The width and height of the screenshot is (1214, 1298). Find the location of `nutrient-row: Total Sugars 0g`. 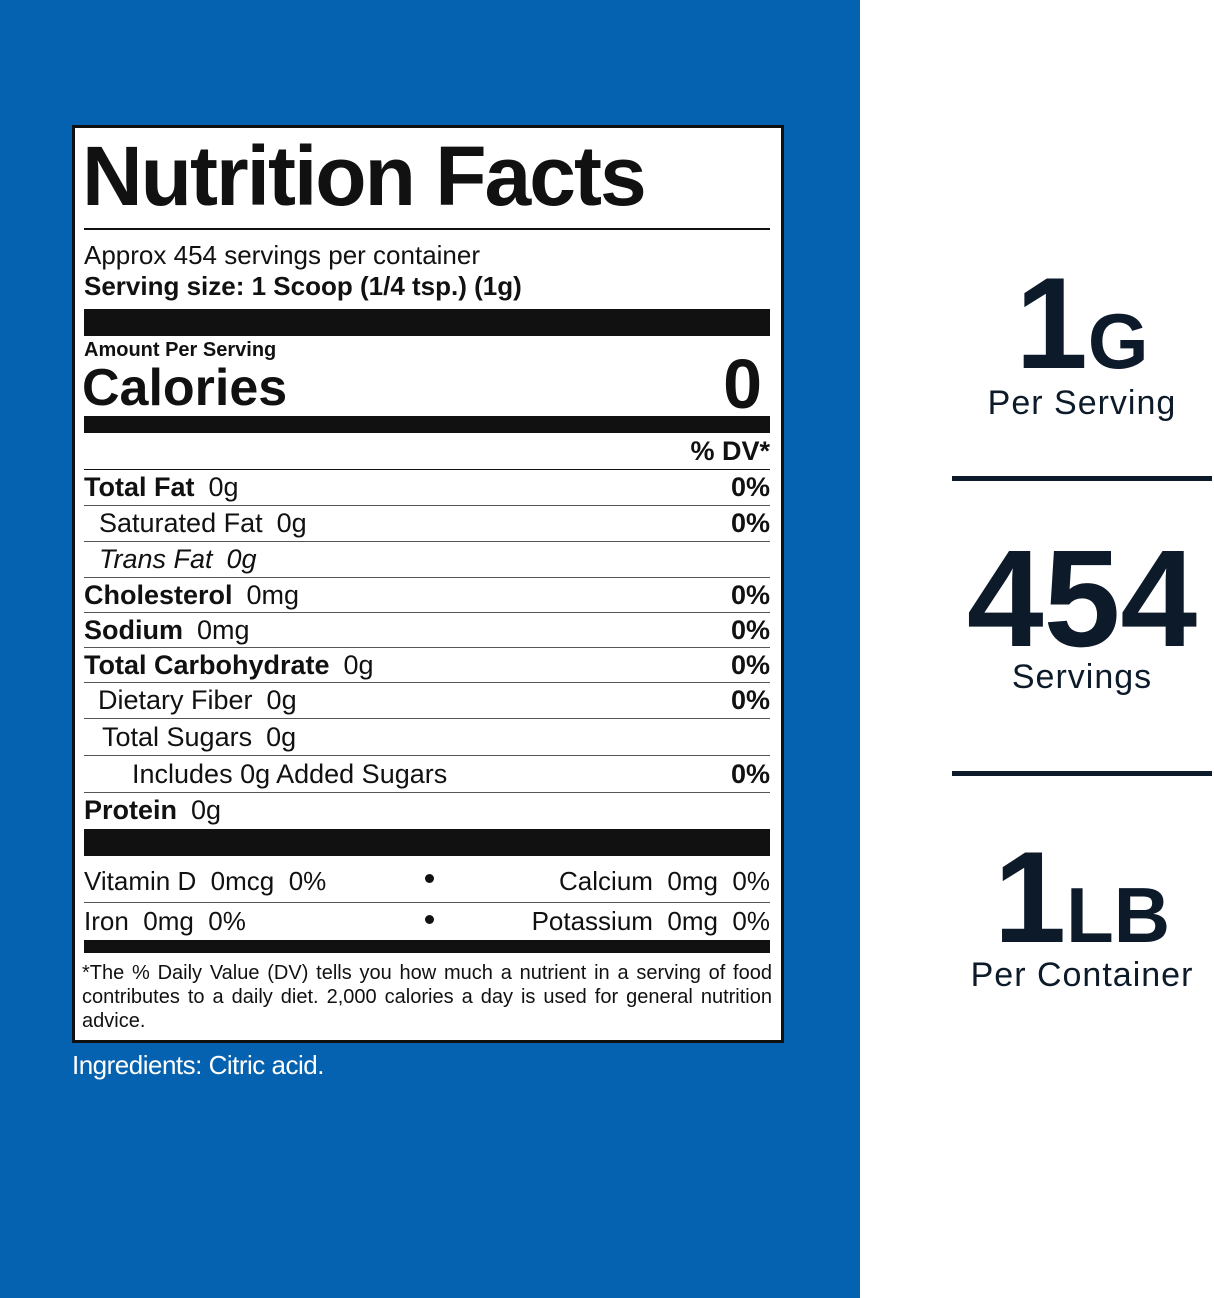

nutrient-row: Total Sugars 0g is located at coordinates (427, 737).